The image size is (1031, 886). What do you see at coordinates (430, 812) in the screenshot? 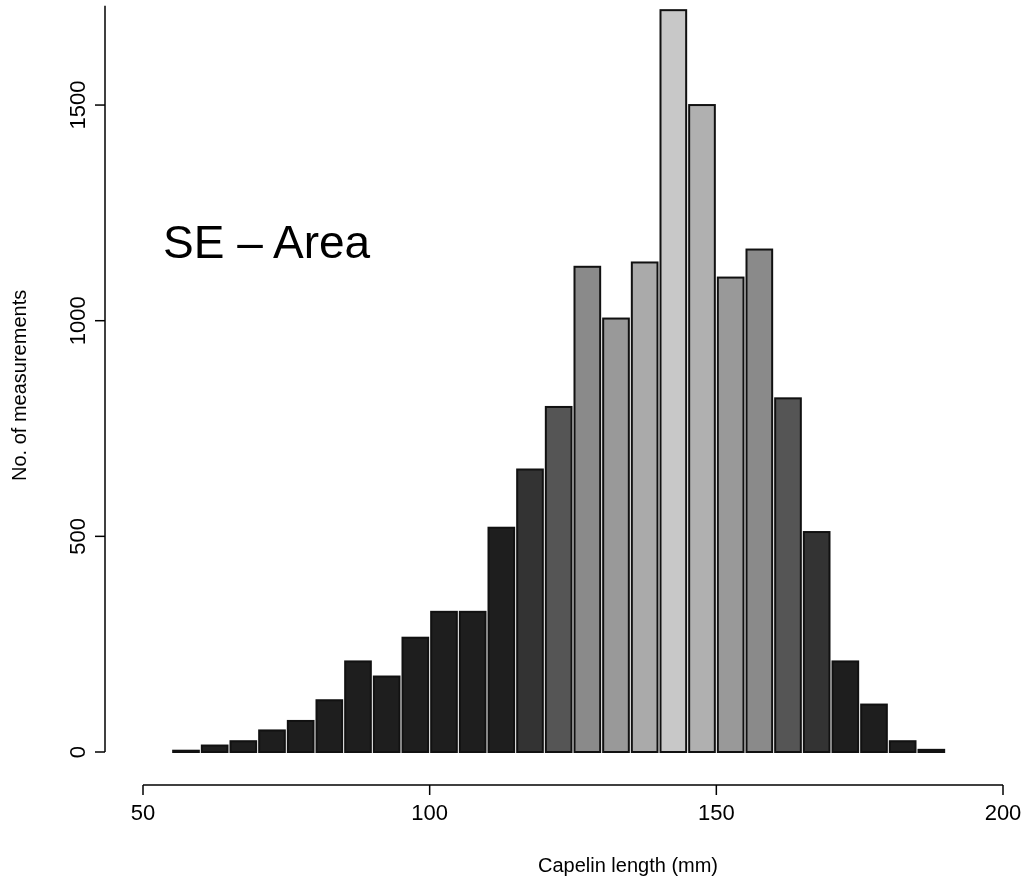
I see `x-tick-label: 100` at bounding box center [430, 812].